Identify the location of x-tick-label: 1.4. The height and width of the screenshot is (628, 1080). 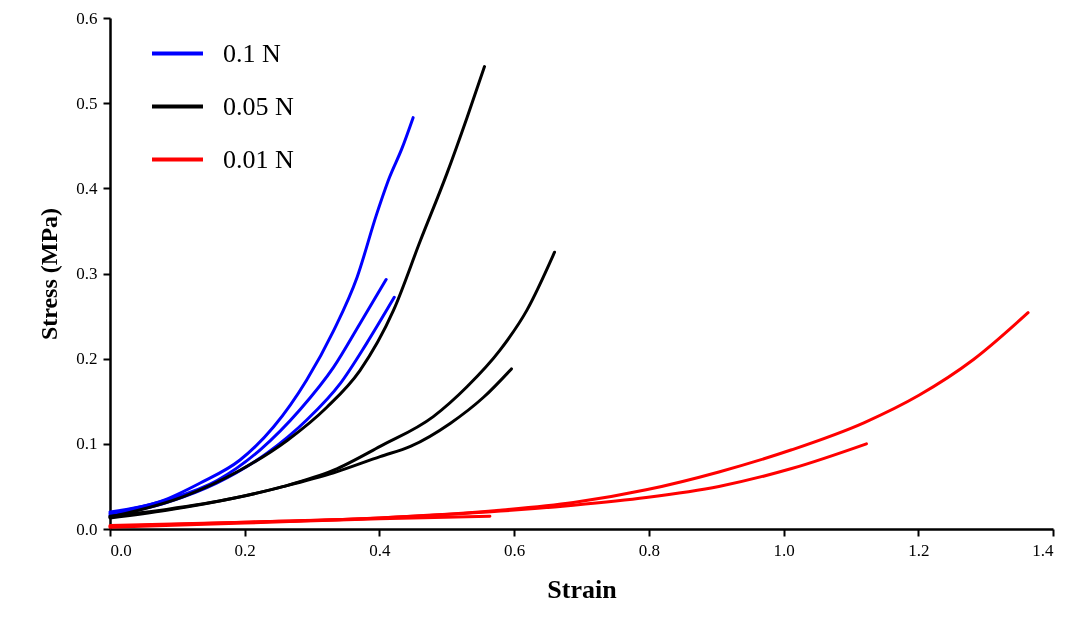
(1043, 550).